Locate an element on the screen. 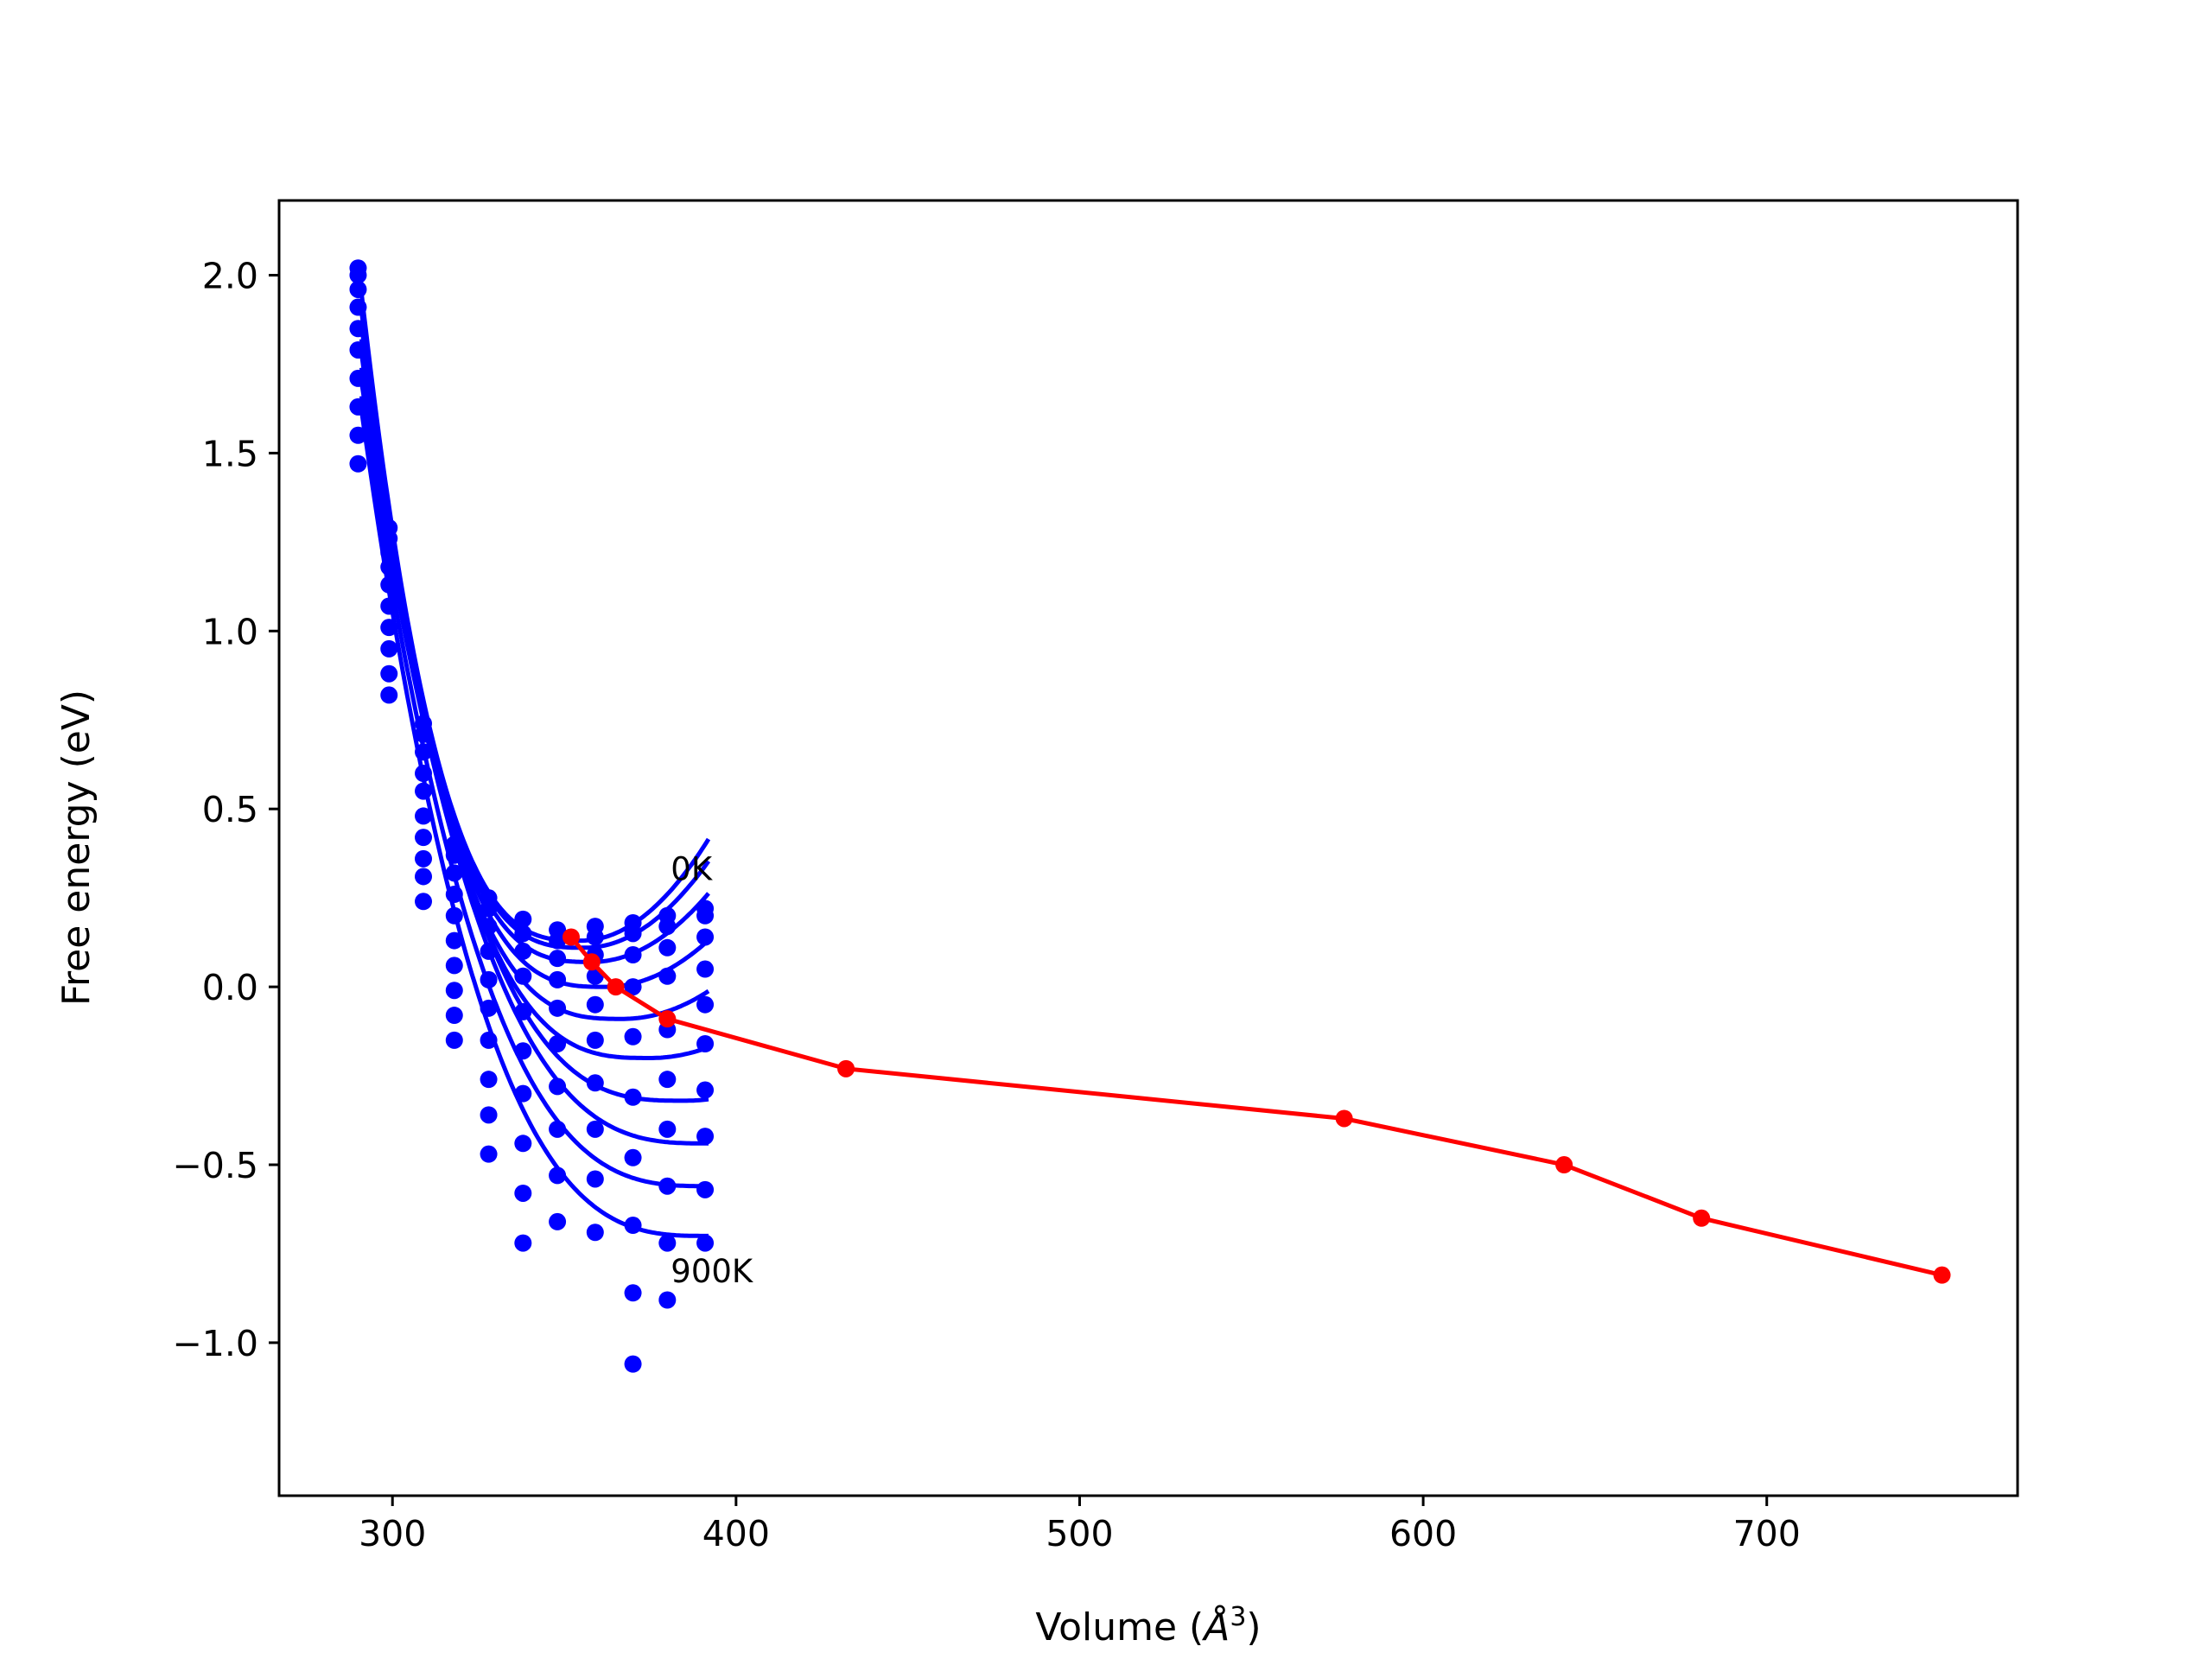 The width and height of the screenshot is (2212, 1659). annotation-label: 0K is located at coordinates (692, 869).